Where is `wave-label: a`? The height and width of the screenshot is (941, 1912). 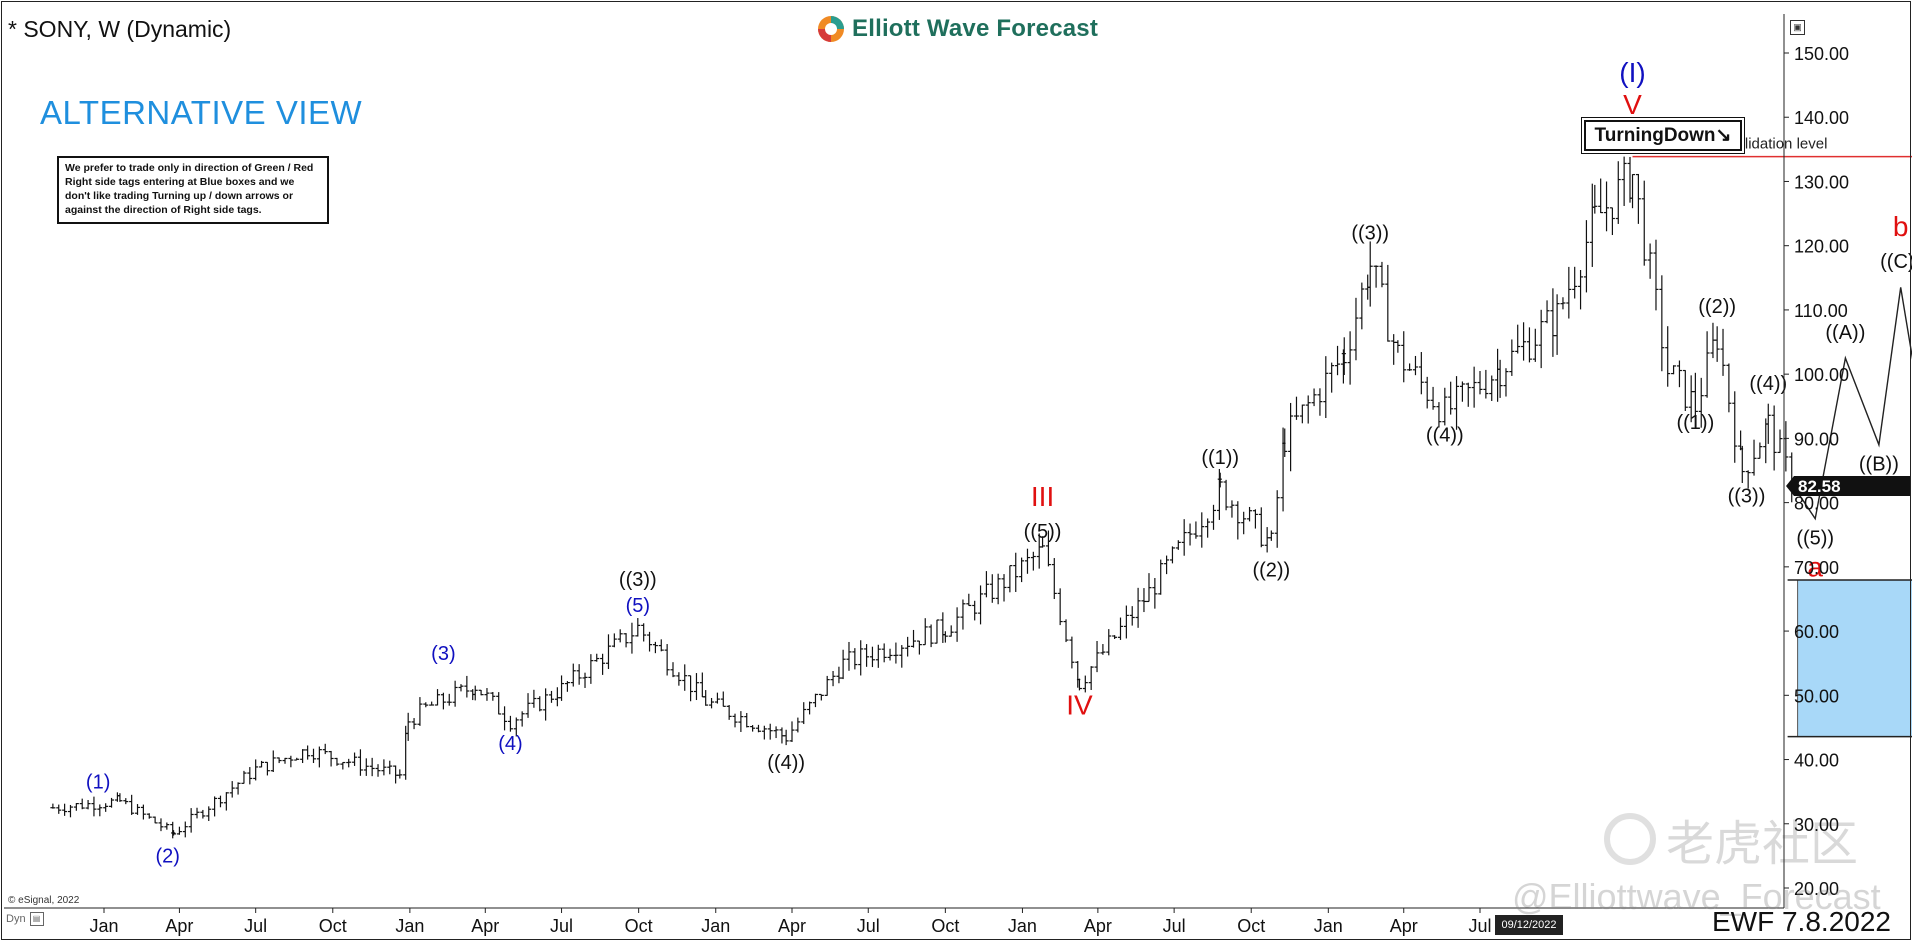 wave-label: a is located at coordinates (1815, 566).